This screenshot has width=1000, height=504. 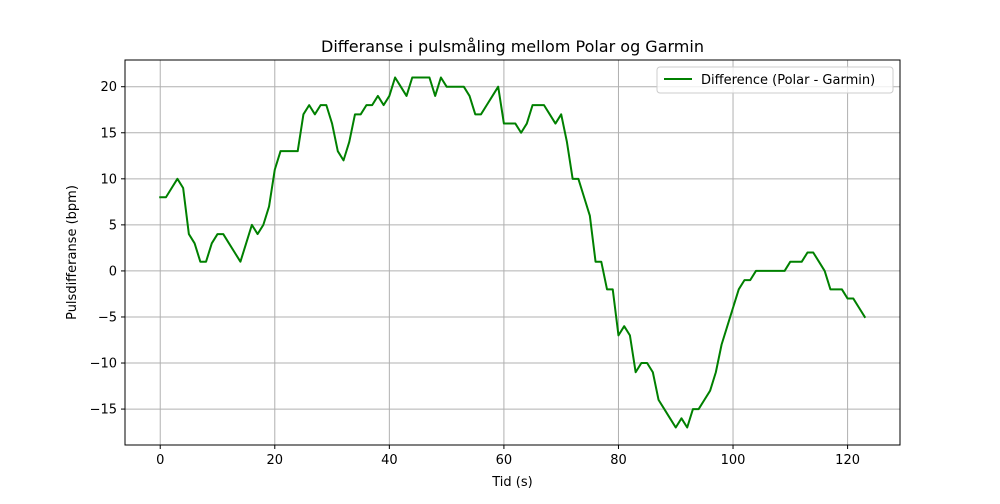 I want to click on x-tick-label: 120, so click(x=847, y=460).